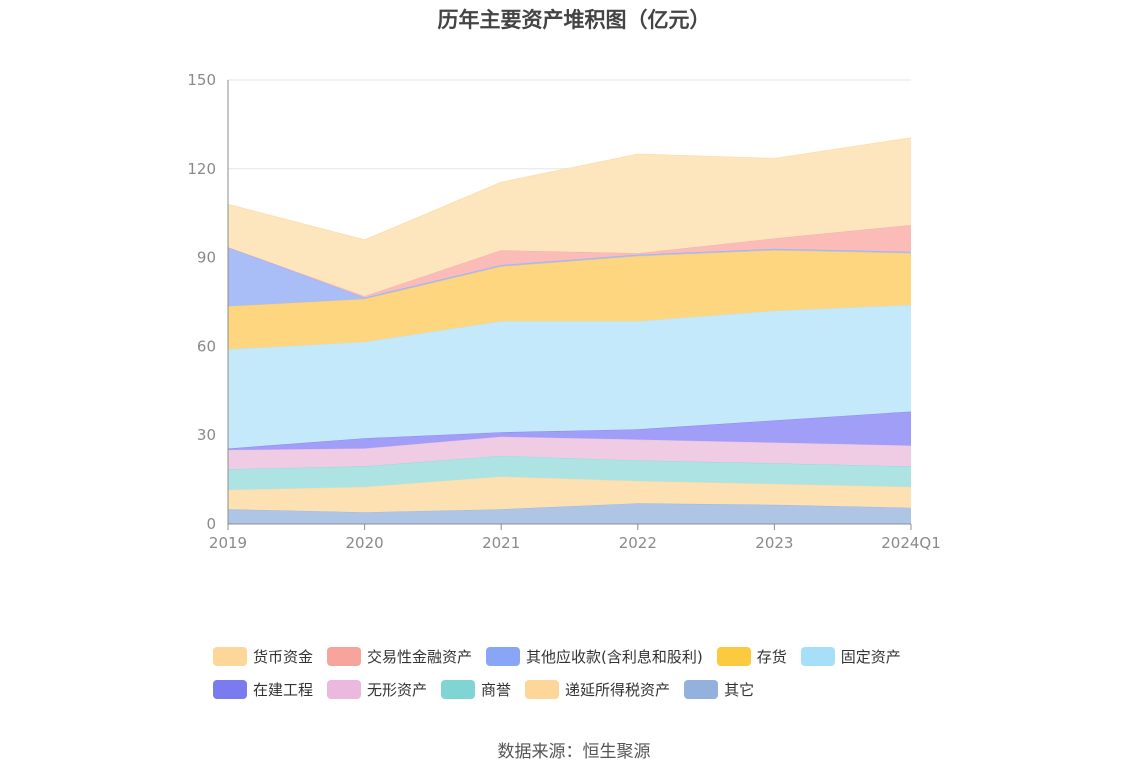 This screenshot has height=776, width=1148. I want to click on y-tick-label: 0, so click(211, 524).